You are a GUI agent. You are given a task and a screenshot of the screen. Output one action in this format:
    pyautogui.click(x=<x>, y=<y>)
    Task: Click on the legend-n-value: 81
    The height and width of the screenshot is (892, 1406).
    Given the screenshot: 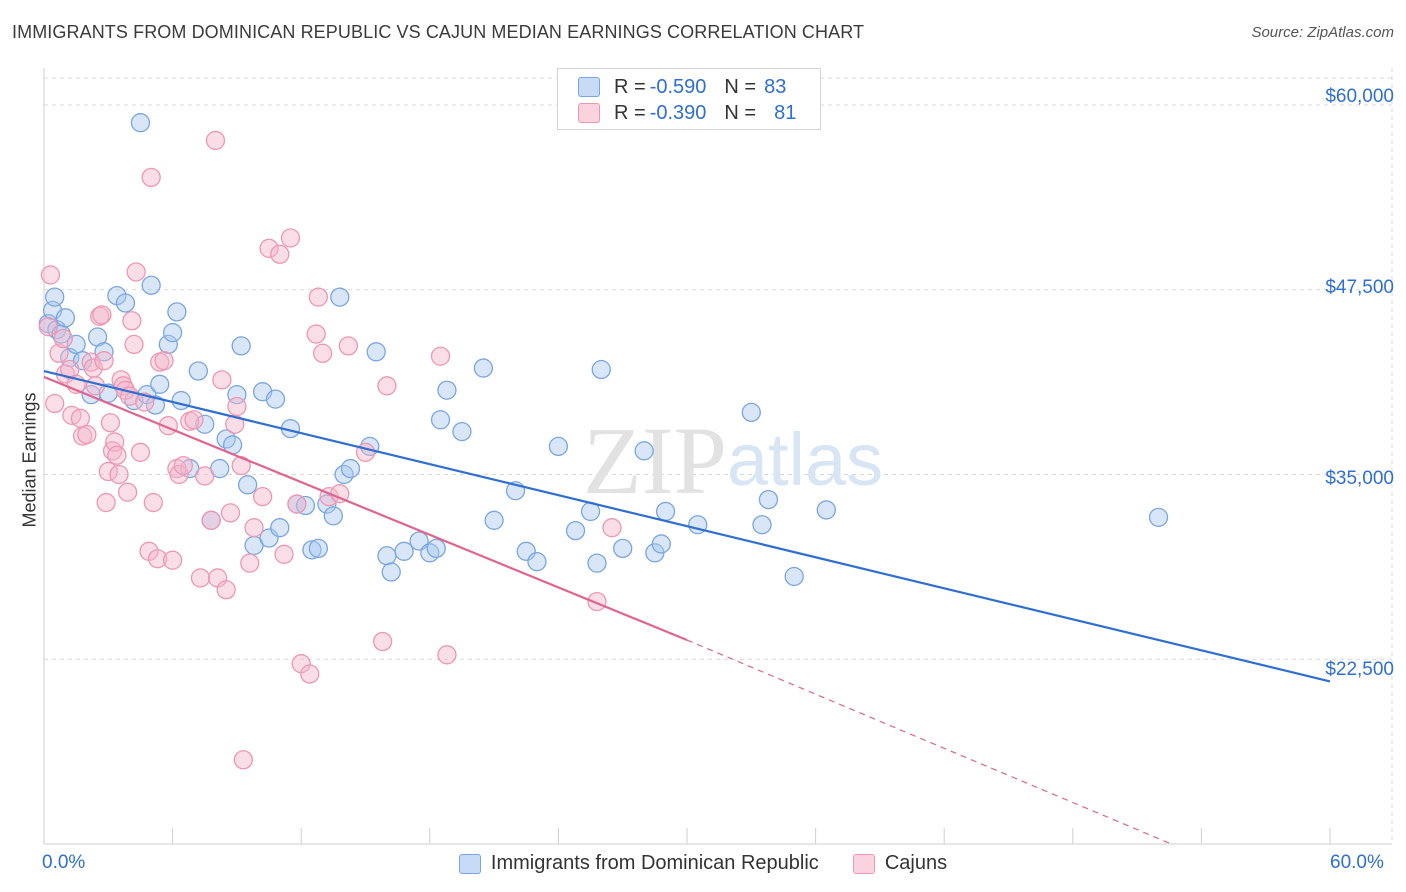 What is the action you would take?
    pyautogui.click(x=785, y=112)
    